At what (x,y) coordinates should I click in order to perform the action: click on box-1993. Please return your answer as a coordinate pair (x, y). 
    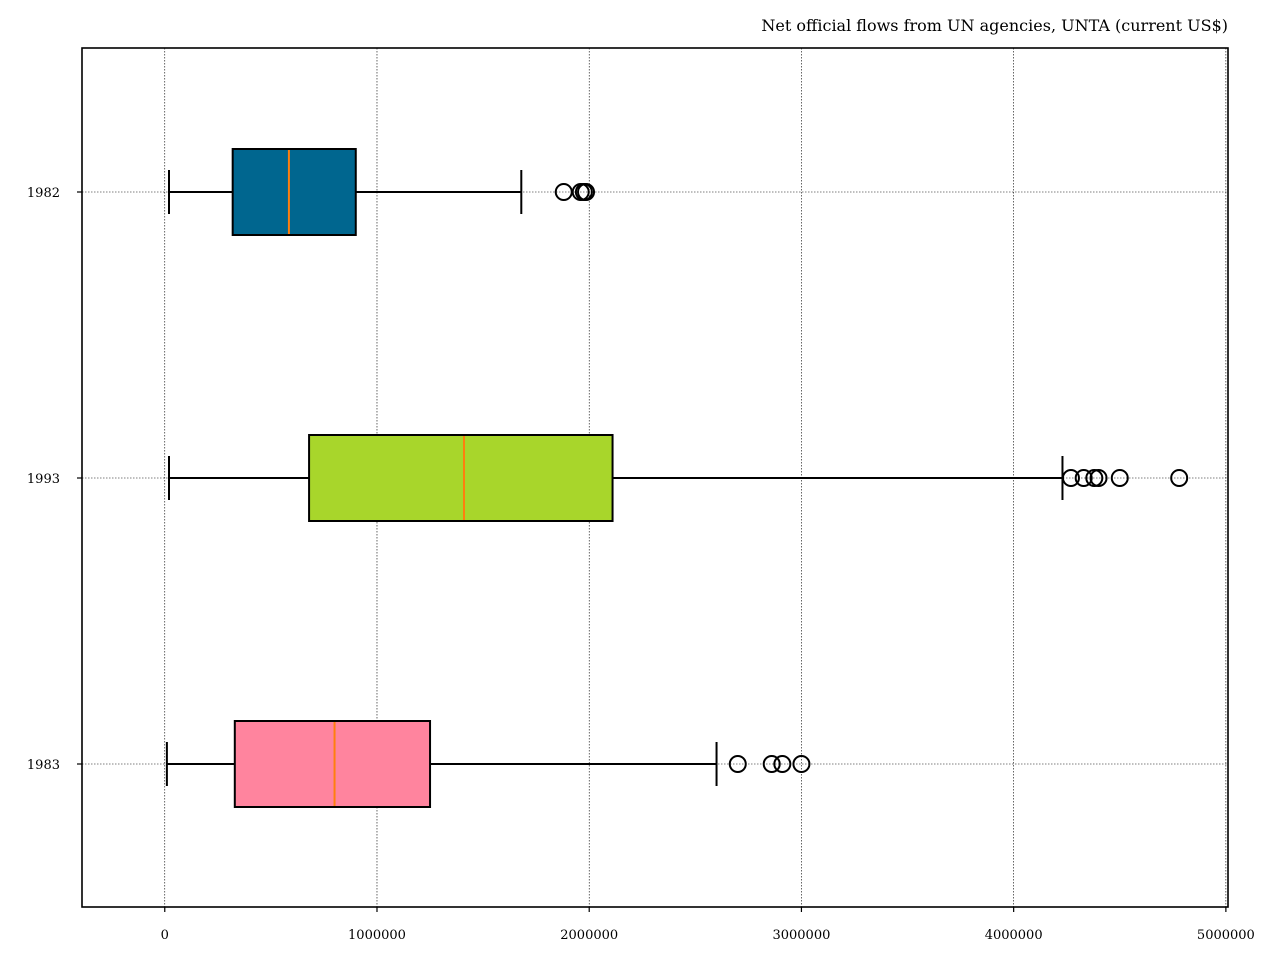
    Looking at the image, I should click on (678, 478).